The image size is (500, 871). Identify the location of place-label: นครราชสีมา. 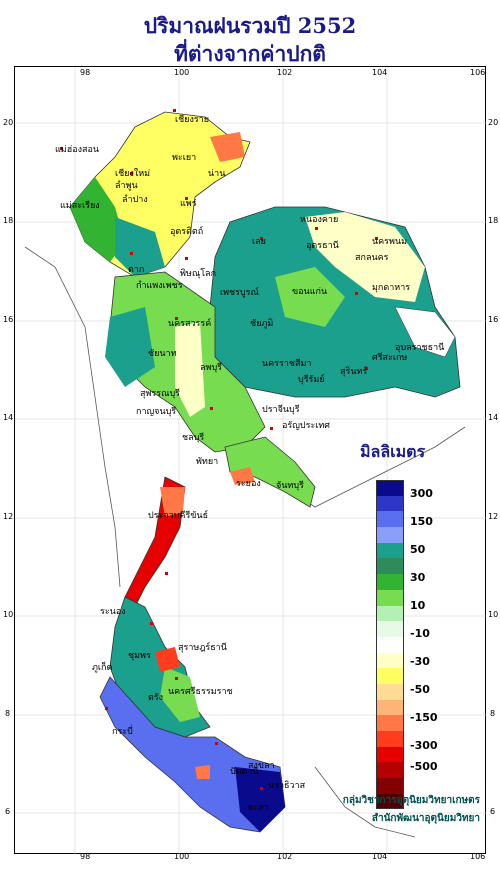
(287, 364).